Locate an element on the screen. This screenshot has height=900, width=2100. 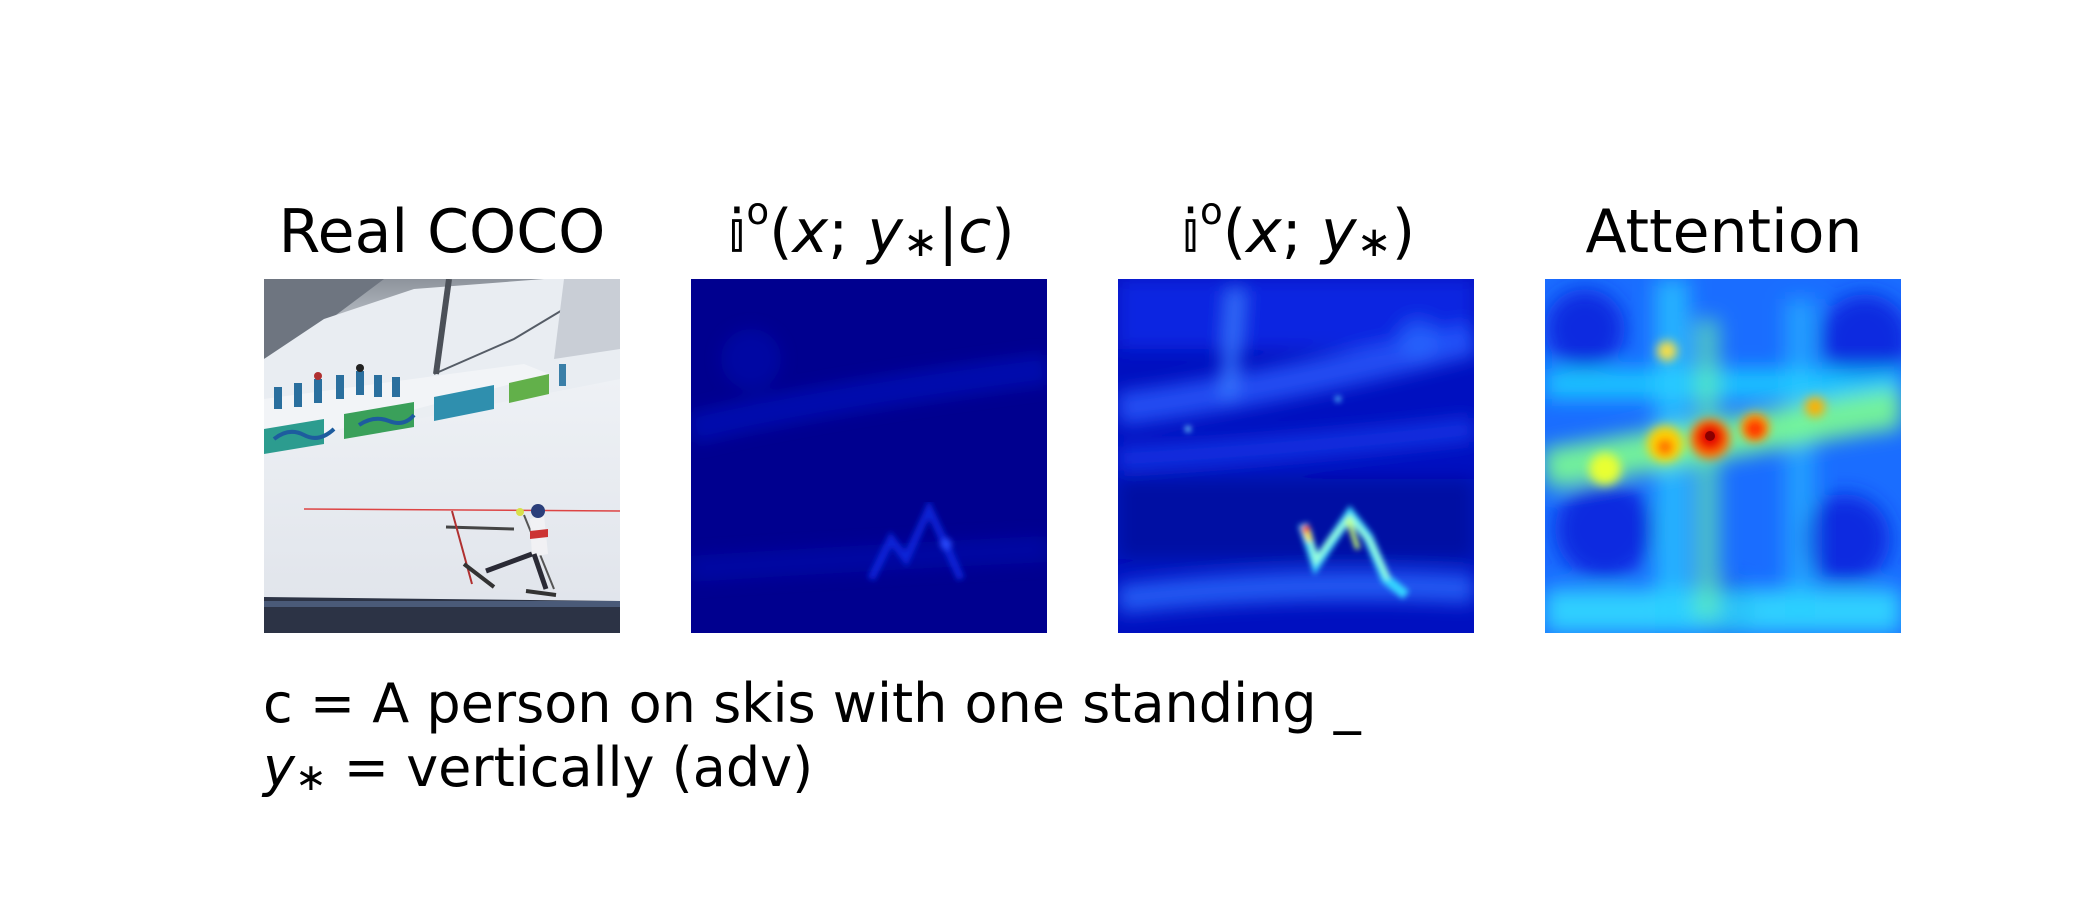
unconditional-pmi-heatmap is located at coordinates (1296, 456).